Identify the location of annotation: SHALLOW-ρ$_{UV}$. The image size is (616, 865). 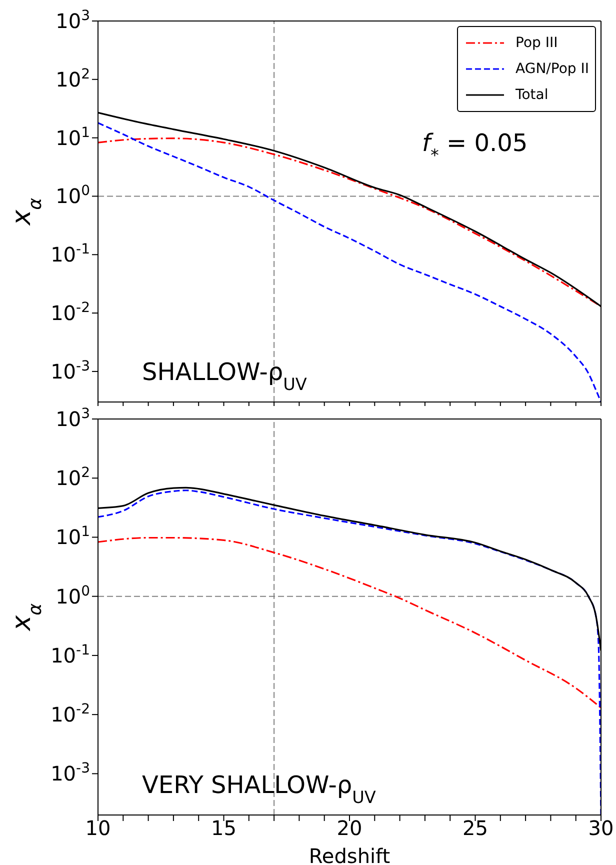
(225, 376).